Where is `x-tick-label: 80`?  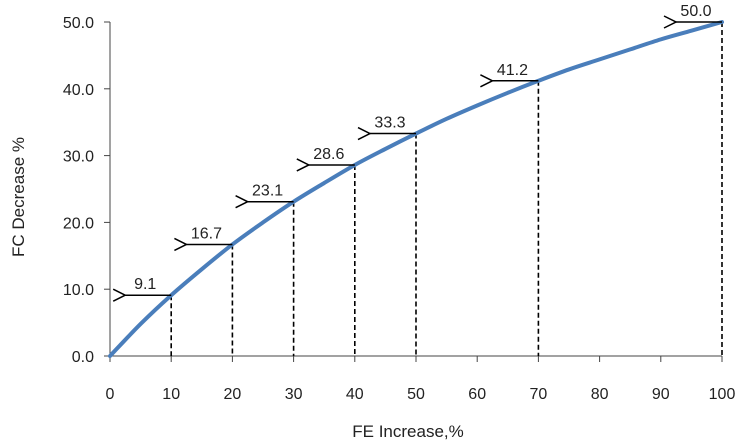 x-tick-label: 80 is located at coordinates (600, 394).